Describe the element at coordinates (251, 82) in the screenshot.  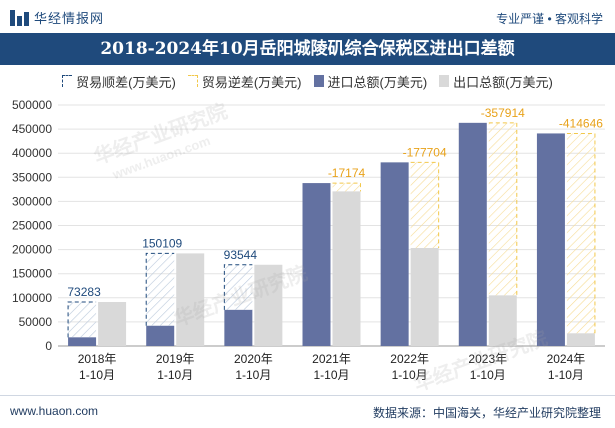
I see `legend-label-deficit: 贸易逆差(万美元)` at that location.